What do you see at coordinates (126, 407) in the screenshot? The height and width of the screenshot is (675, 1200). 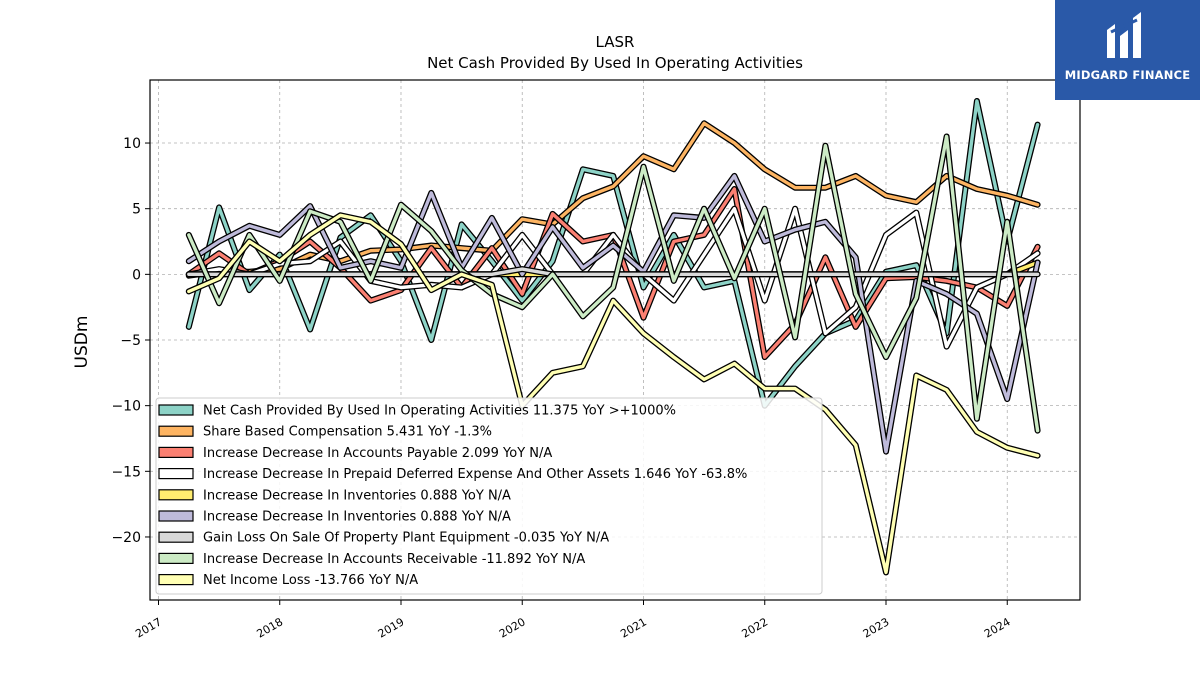 I see `y-tick-label: −10` at bounding box center [126, 407].